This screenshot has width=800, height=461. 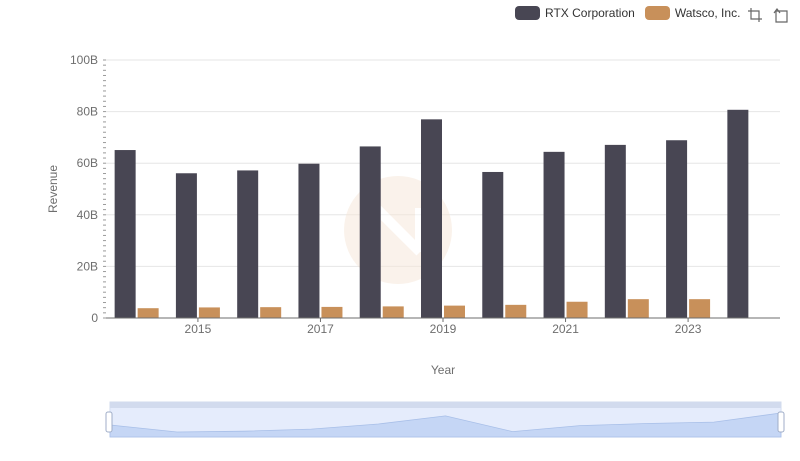 I want to click on x-tick-label: 2017, so click(x=320, y=329).